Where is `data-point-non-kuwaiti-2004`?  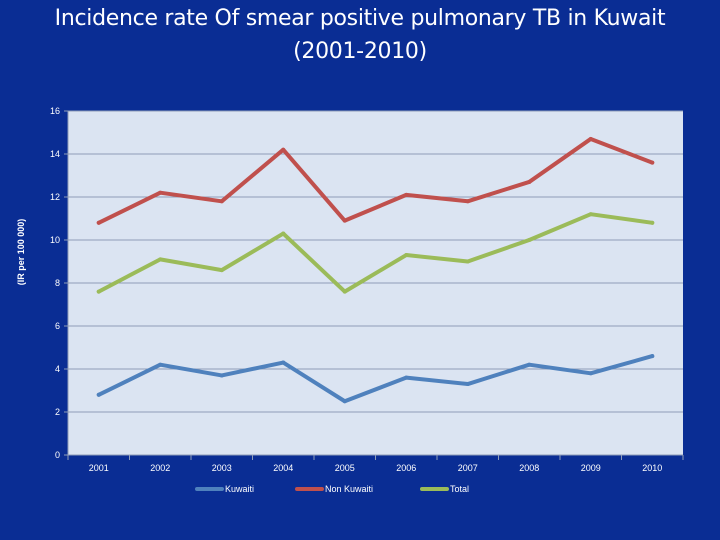 data-point-non-kuwaiti-2004 is located at coordinates (283, 149).